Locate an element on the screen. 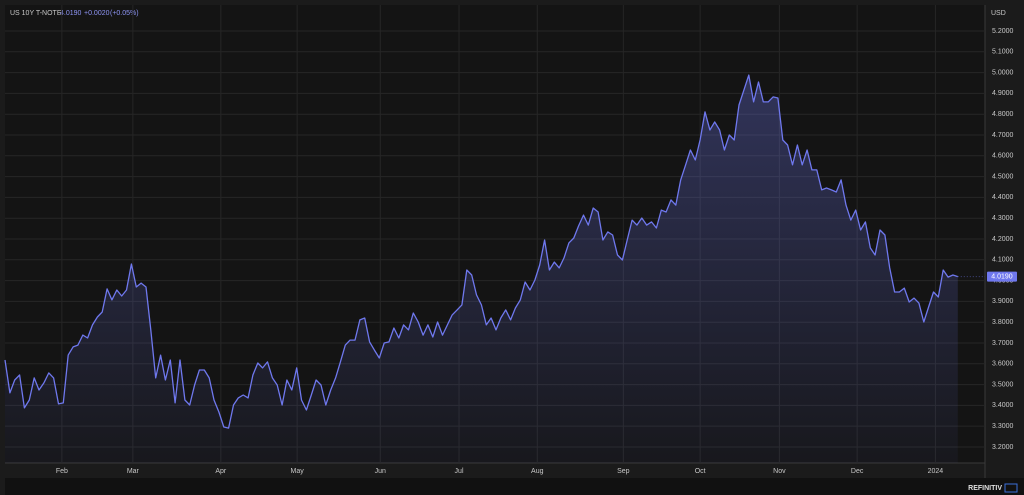  x-tick-label: Oct is located at coordinates (700, 471).